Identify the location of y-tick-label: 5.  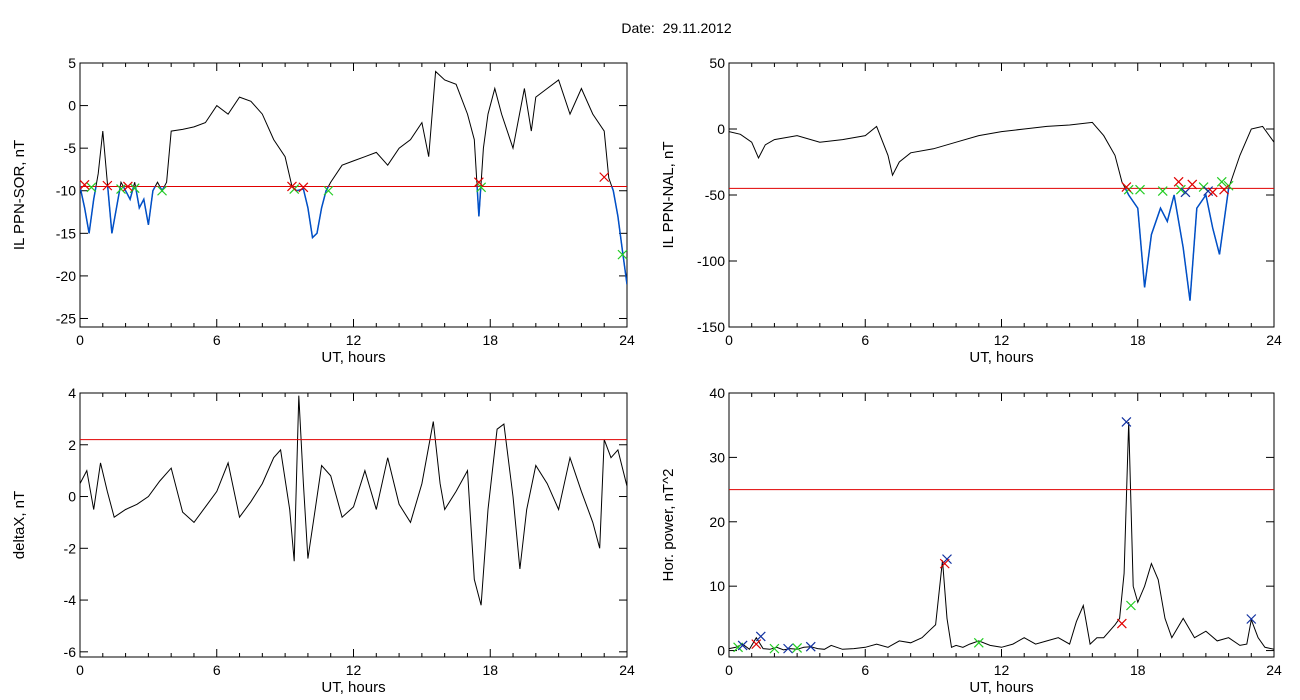
(72, 63).